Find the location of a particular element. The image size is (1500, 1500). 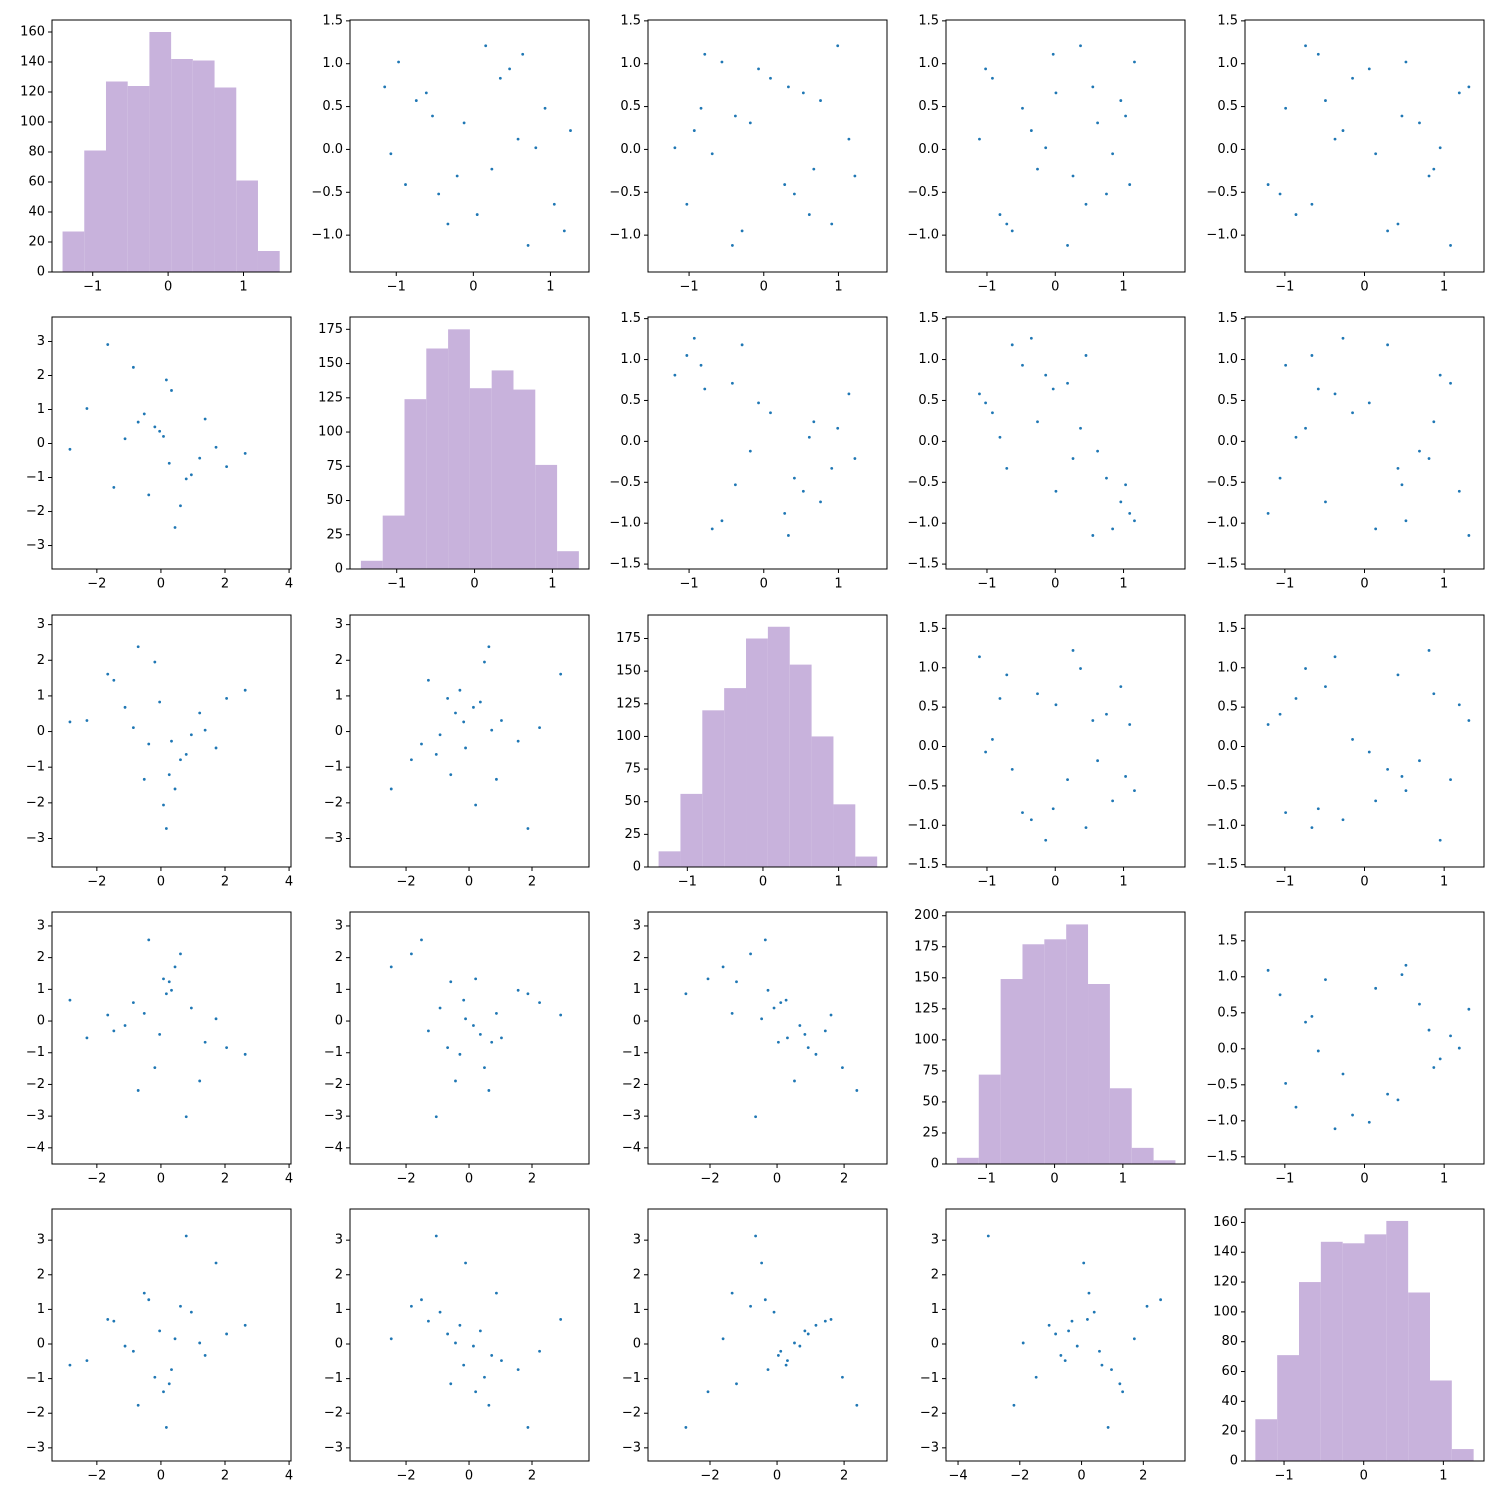

y-tick-label: −4 is located at coordinates (333, 1147).